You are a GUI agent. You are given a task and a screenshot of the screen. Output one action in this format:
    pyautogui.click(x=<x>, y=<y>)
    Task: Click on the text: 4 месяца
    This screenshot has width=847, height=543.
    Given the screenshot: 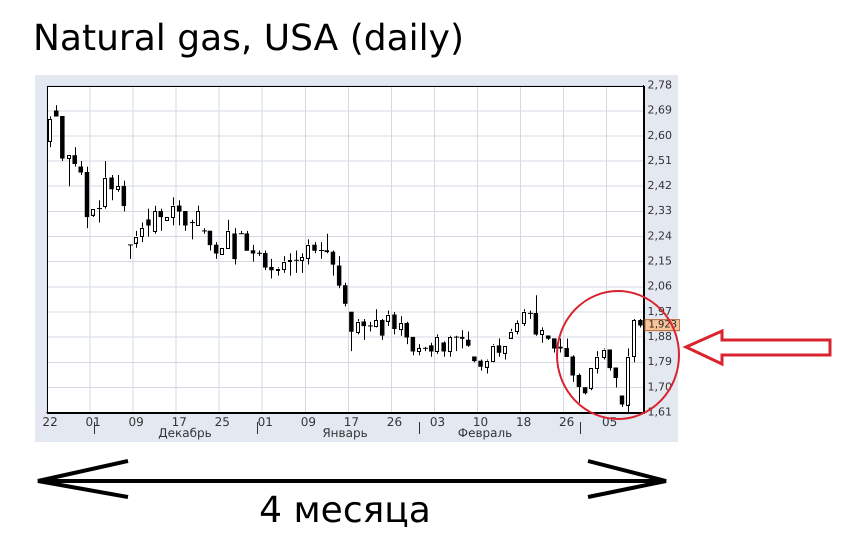 What is the action you would take?
    pyautogui.click(x=345, y=510)
    